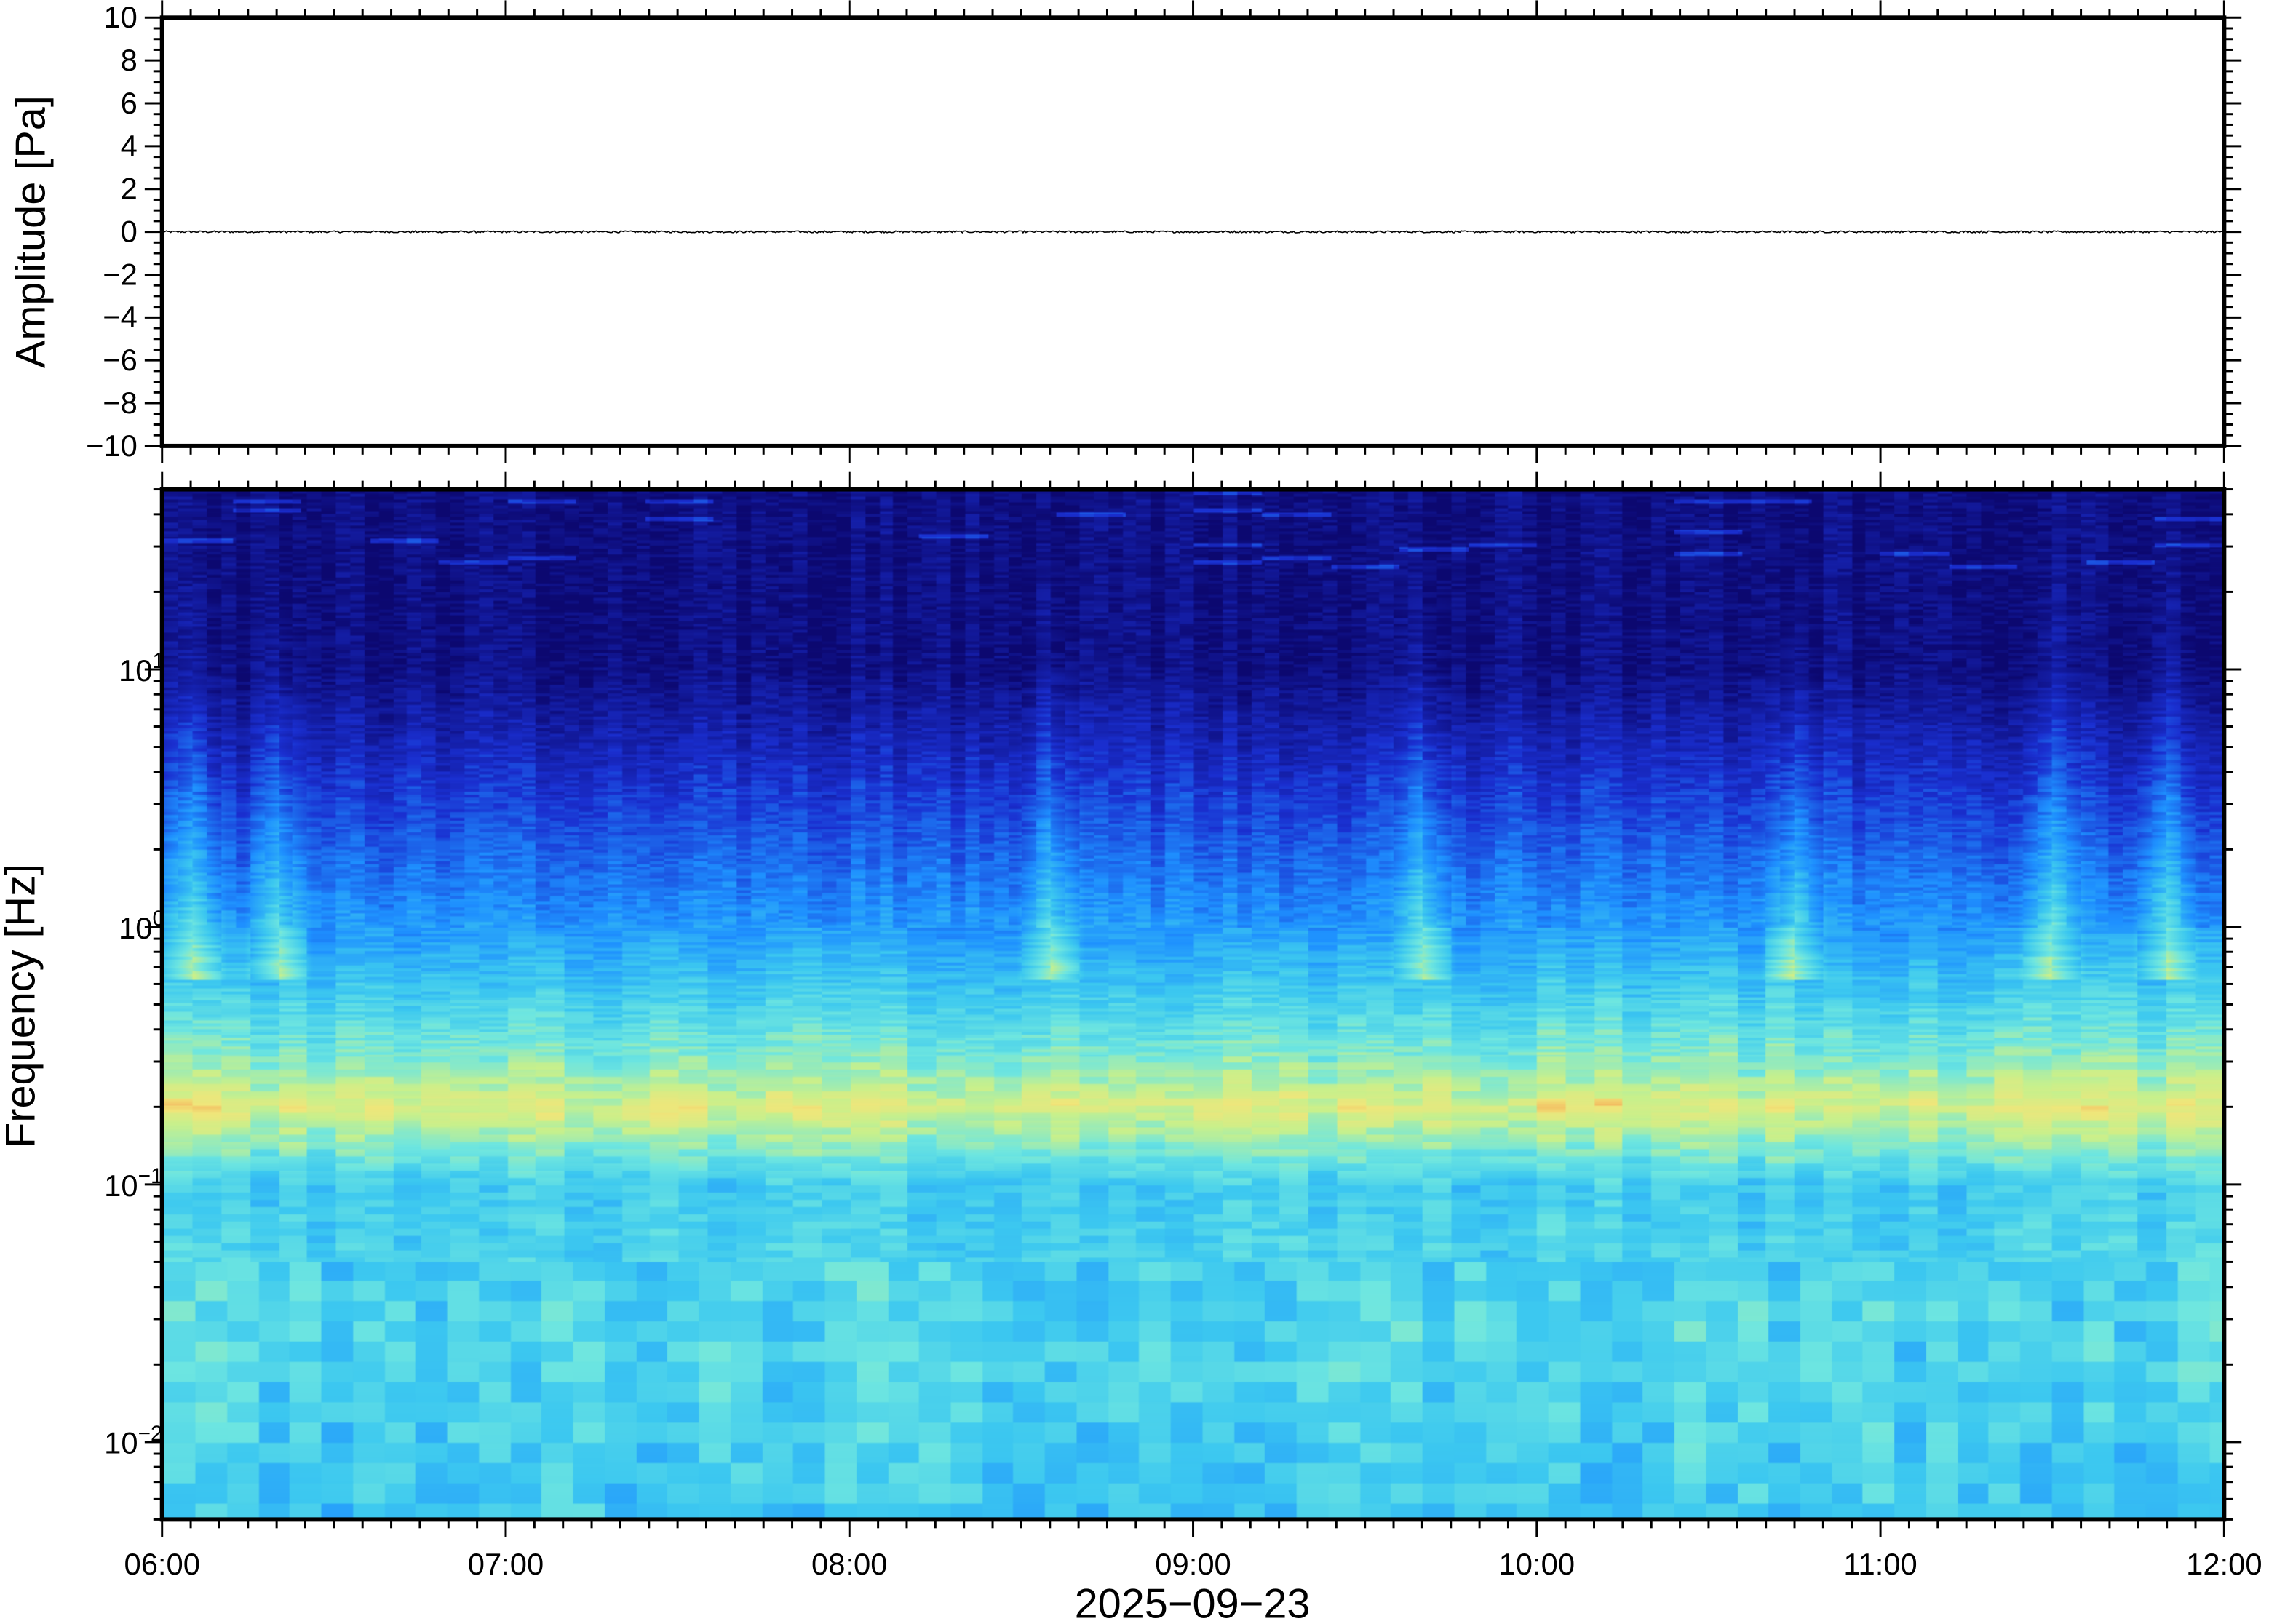  Describe the element at coordinates (121, 317) in the screenshot. I see `y-tick-label: −4` at that location.